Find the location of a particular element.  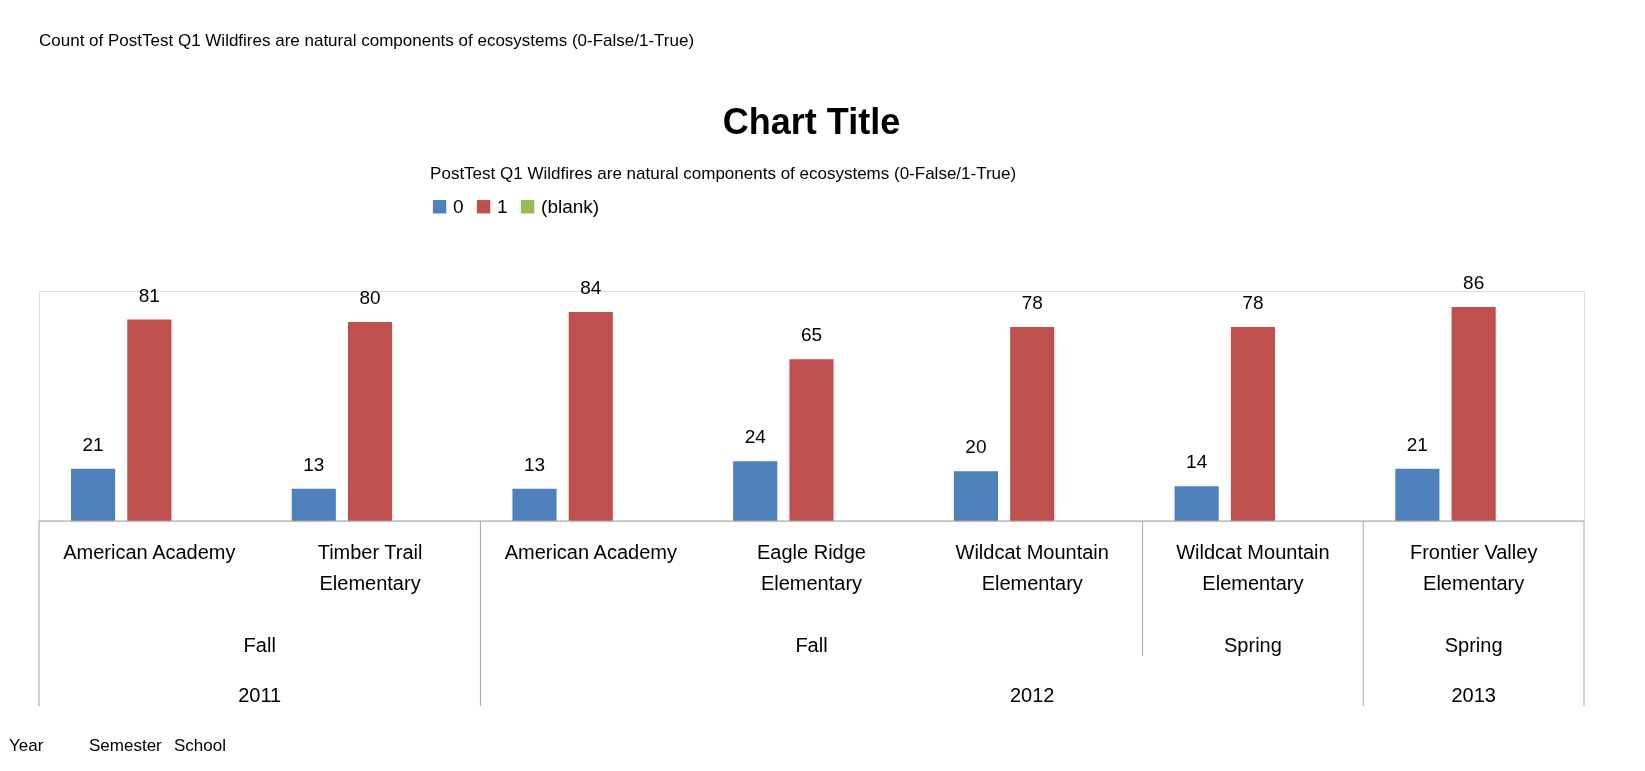

text: 2013 is located at coordinates (1473, 695).